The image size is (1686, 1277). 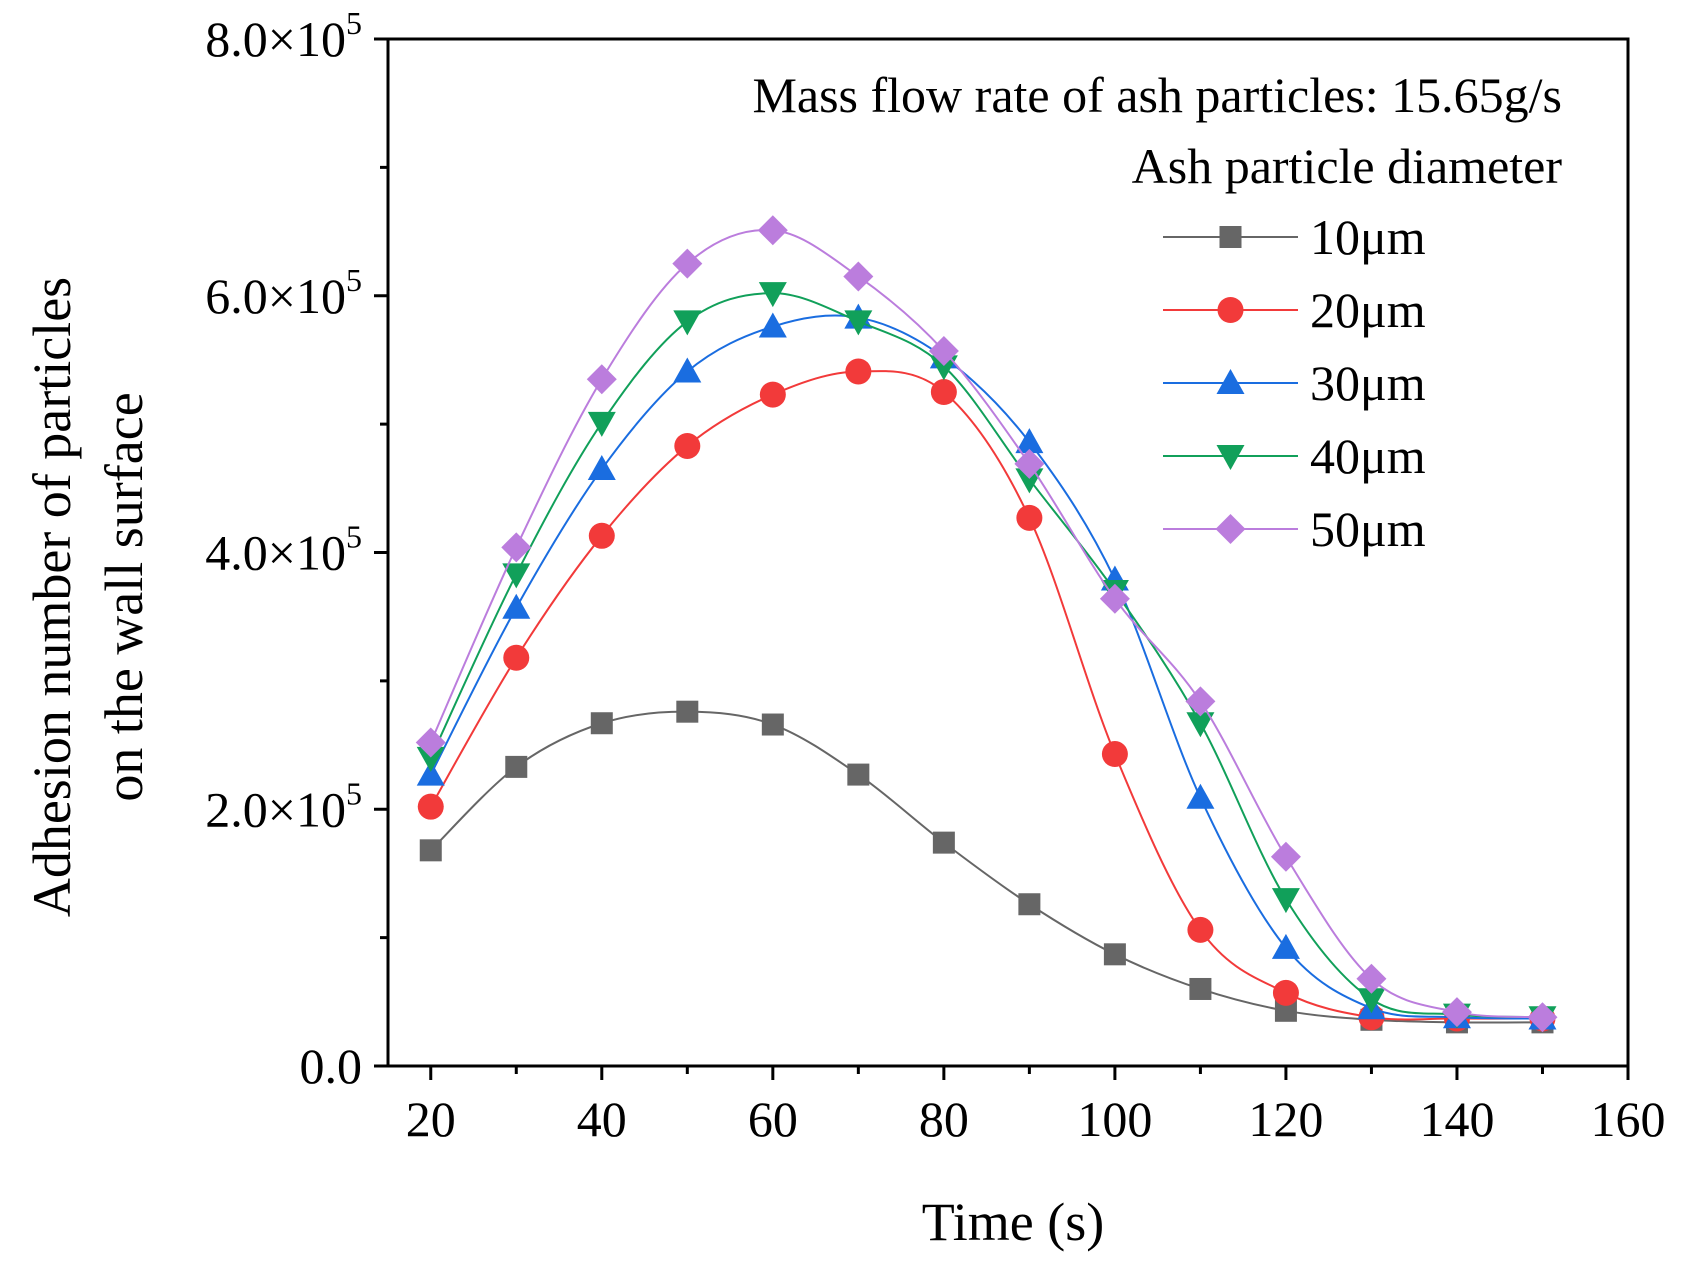 I want to click on legend-label: 30μm, so click(x=1368, y=383).